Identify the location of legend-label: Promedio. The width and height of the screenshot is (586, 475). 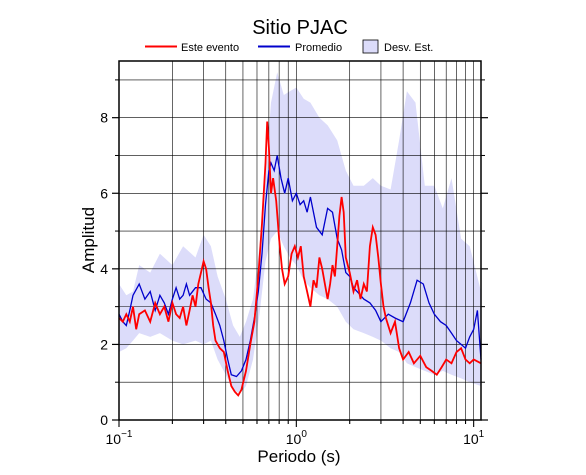
(318, 48).